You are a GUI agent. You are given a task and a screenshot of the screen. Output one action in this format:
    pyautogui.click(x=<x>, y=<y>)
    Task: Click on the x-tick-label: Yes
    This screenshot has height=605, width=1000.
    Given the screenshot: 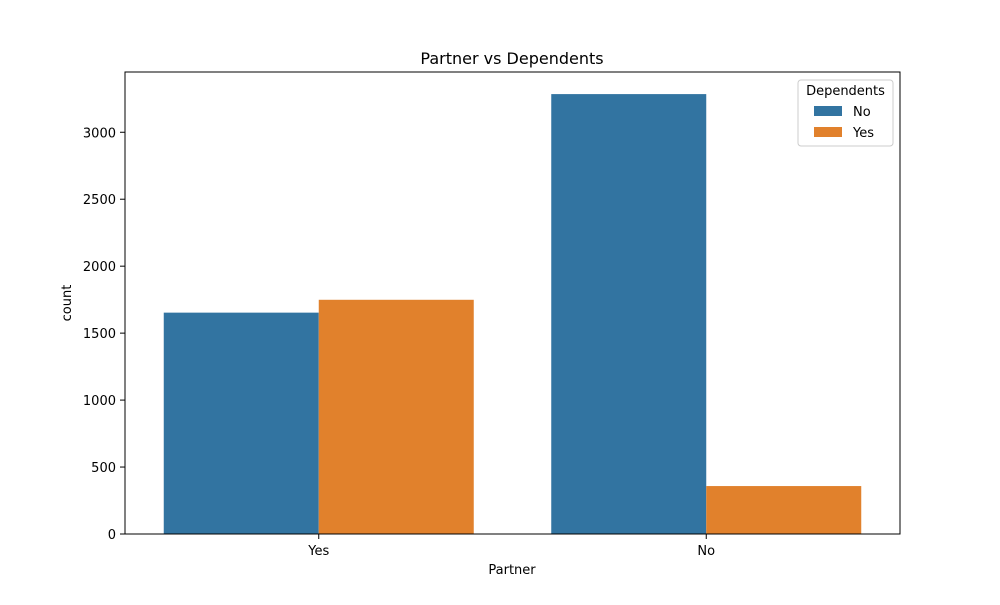 What is the action you would take?
    pyautogui.click(x=318, y=551)
    